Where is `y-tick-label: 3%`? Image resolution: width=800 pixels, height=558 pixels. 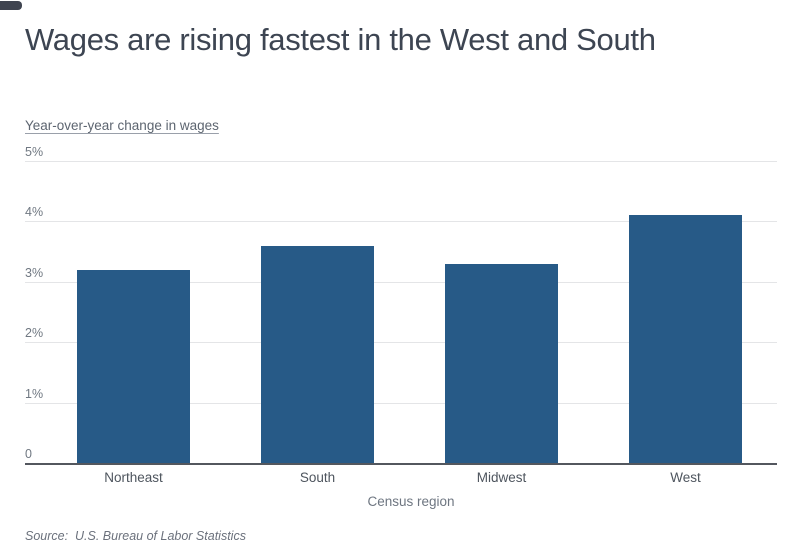
y-tick-label: 3% is located at coordinates (34, 272).